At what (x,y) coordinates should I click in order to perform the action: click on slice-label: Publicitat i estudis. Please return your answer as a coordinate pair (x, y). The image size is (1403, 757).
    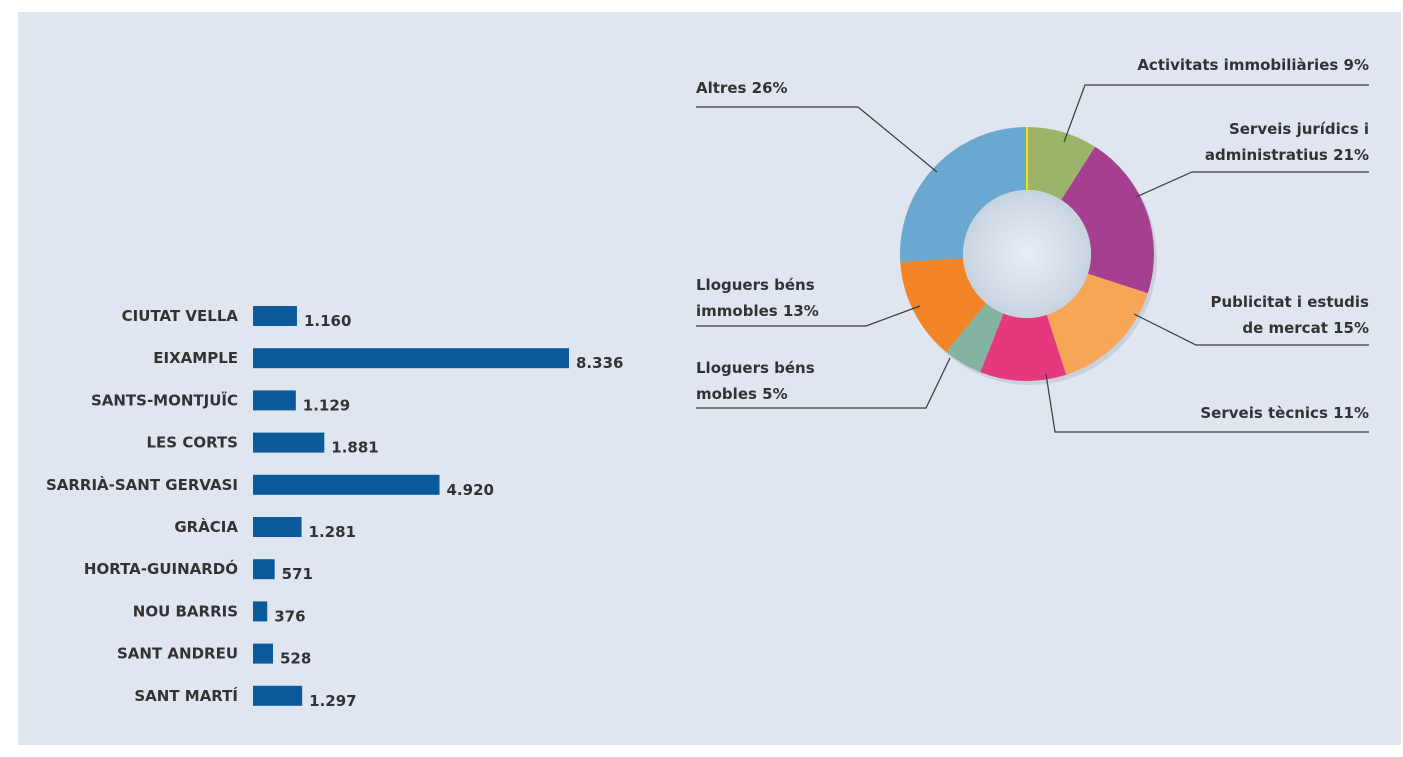
    Looking at the image, I should click on (1289, 302).